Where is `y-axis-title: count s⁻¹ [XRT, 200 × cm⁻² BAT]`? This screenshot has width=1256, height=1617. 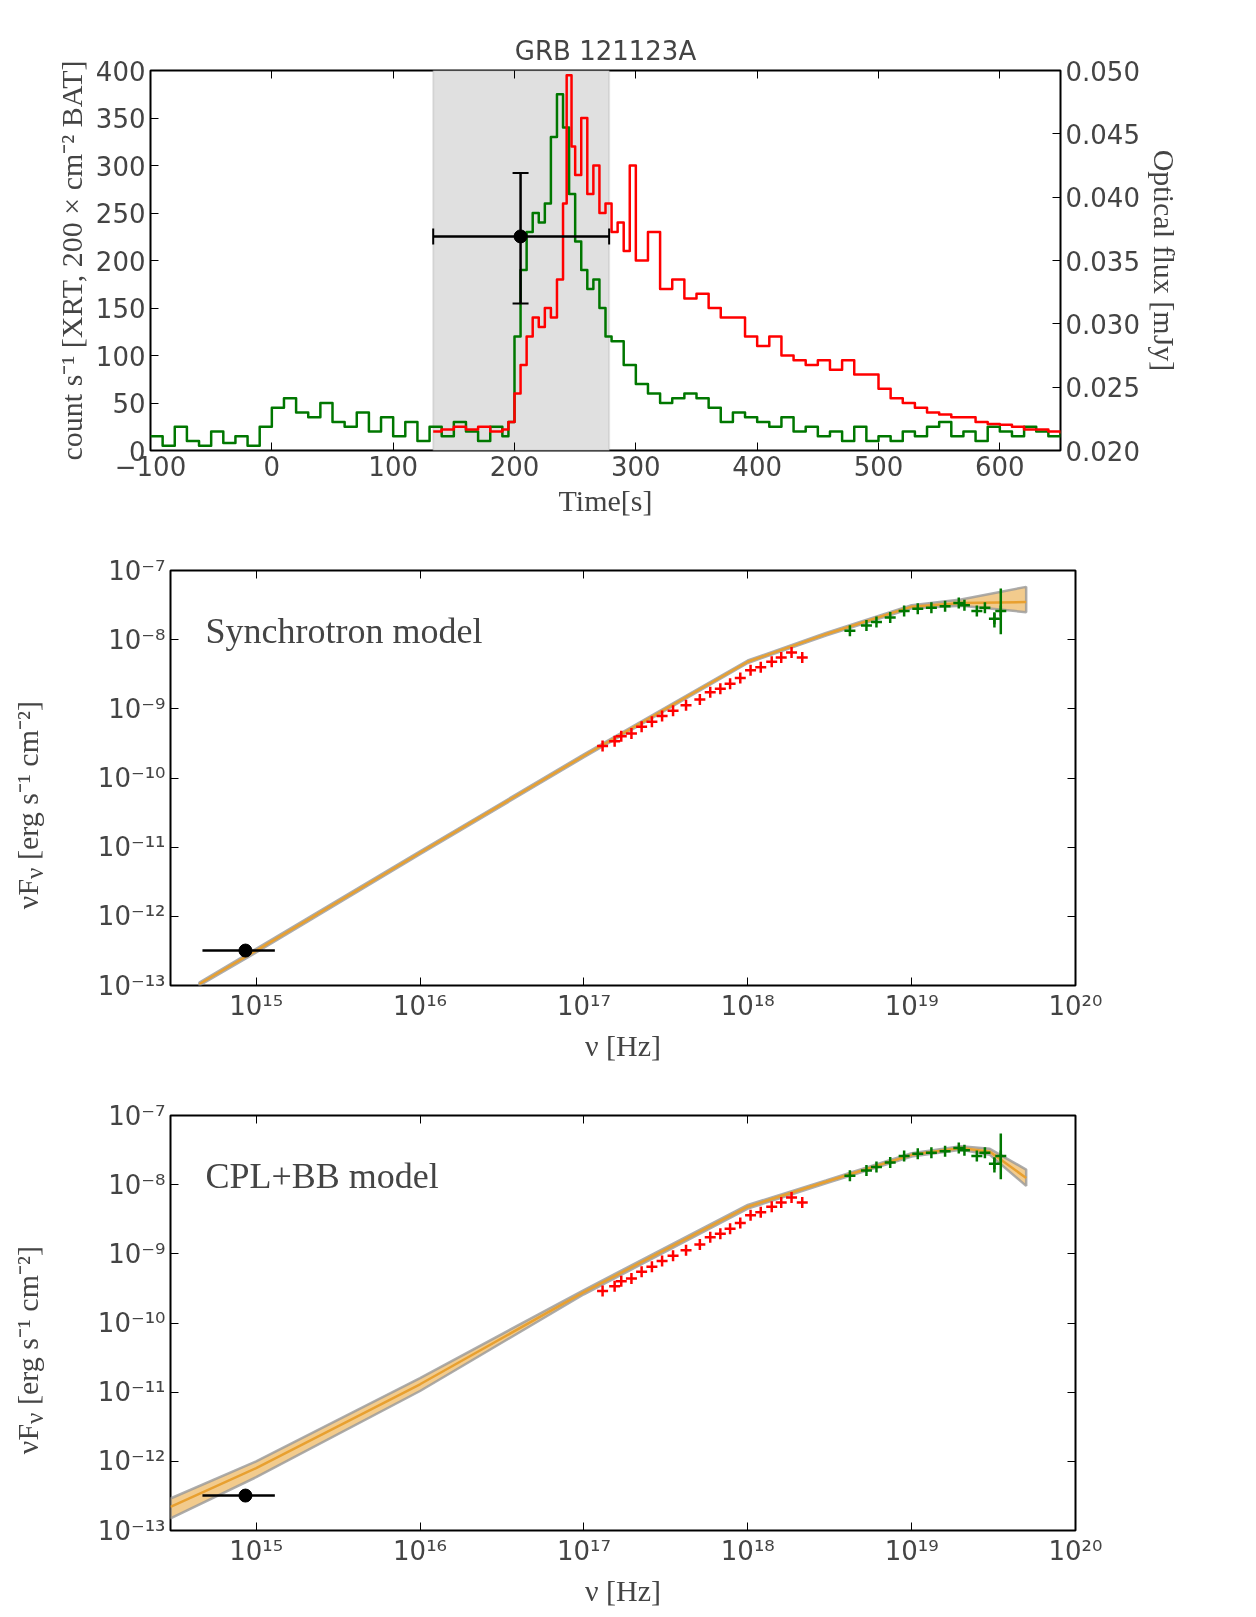 y-axis-title: count s⁻¹ [XRT, 200 × cm⁻² BAT] is located at coordinates (71, 260).